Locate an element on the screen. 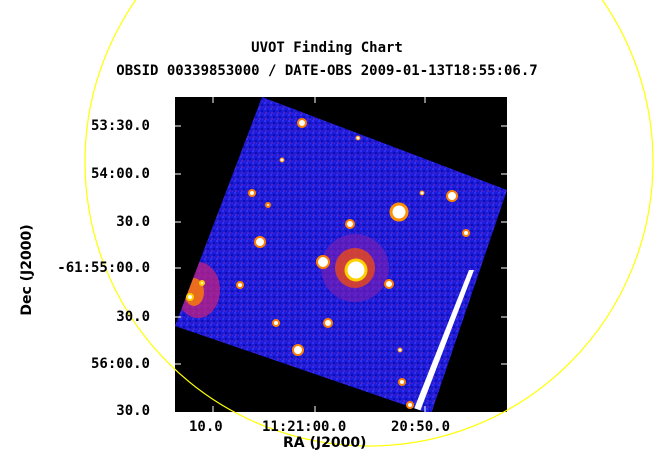 This screenshot has height=454, width=654. x-tick-label: 20:50.0 is located at coordinates (421, 427).